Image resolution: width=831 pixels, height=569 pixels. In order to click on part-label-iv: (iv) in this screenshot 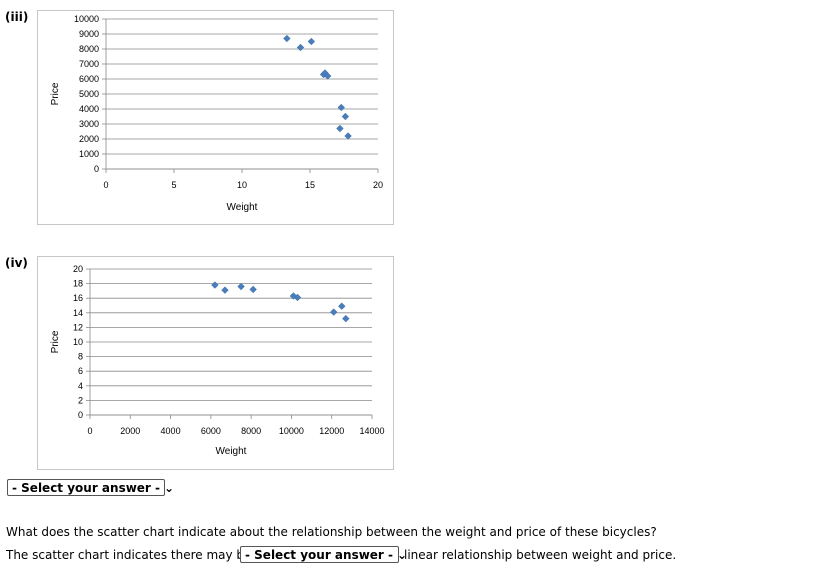, I will do `click(16, 263)`.